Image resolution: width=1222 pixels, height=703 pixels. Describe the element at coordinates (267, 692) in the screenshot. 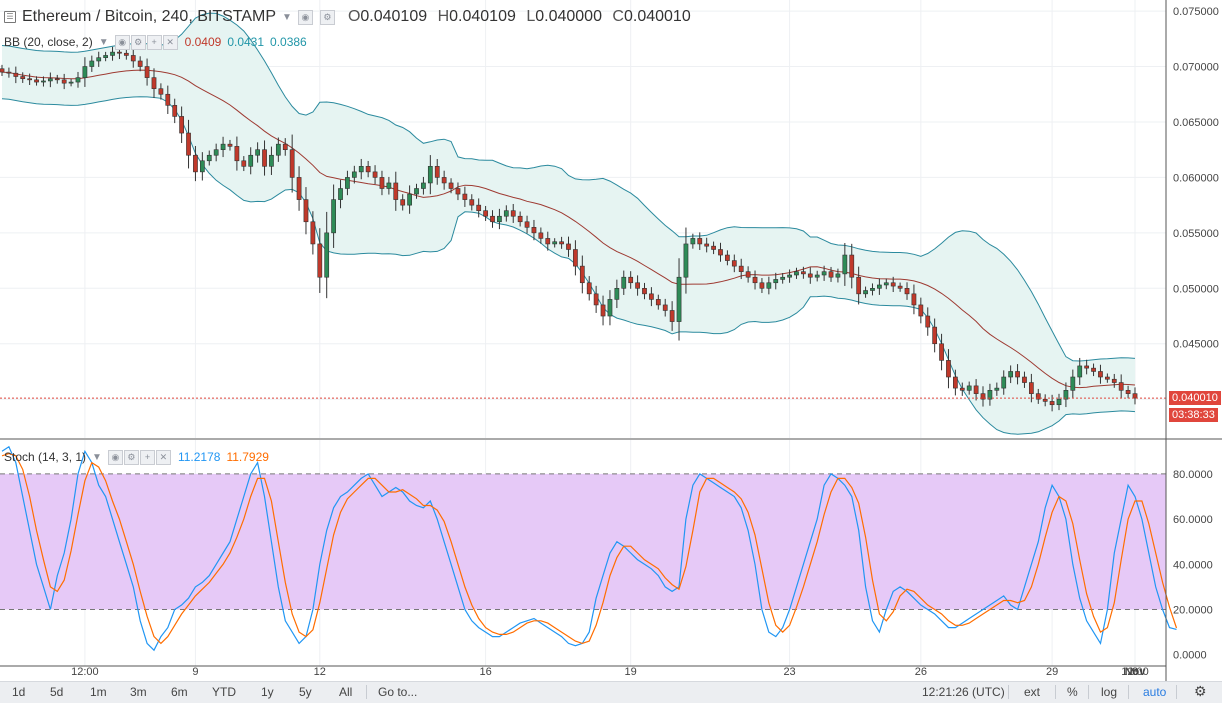

I see `range-1y: 1y` at that location.